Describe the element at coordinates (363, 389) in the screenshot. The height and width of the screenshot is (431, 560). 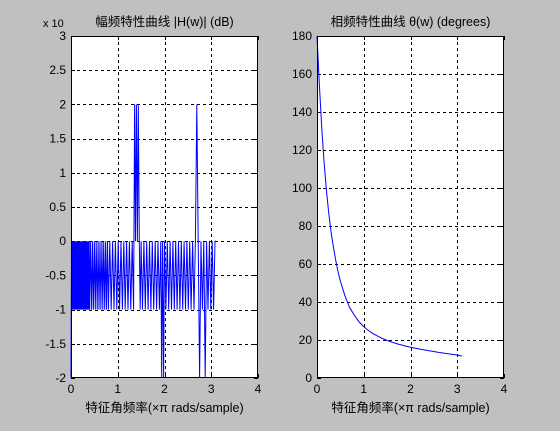
I see `phase-x-tick-label: 1` at that location.